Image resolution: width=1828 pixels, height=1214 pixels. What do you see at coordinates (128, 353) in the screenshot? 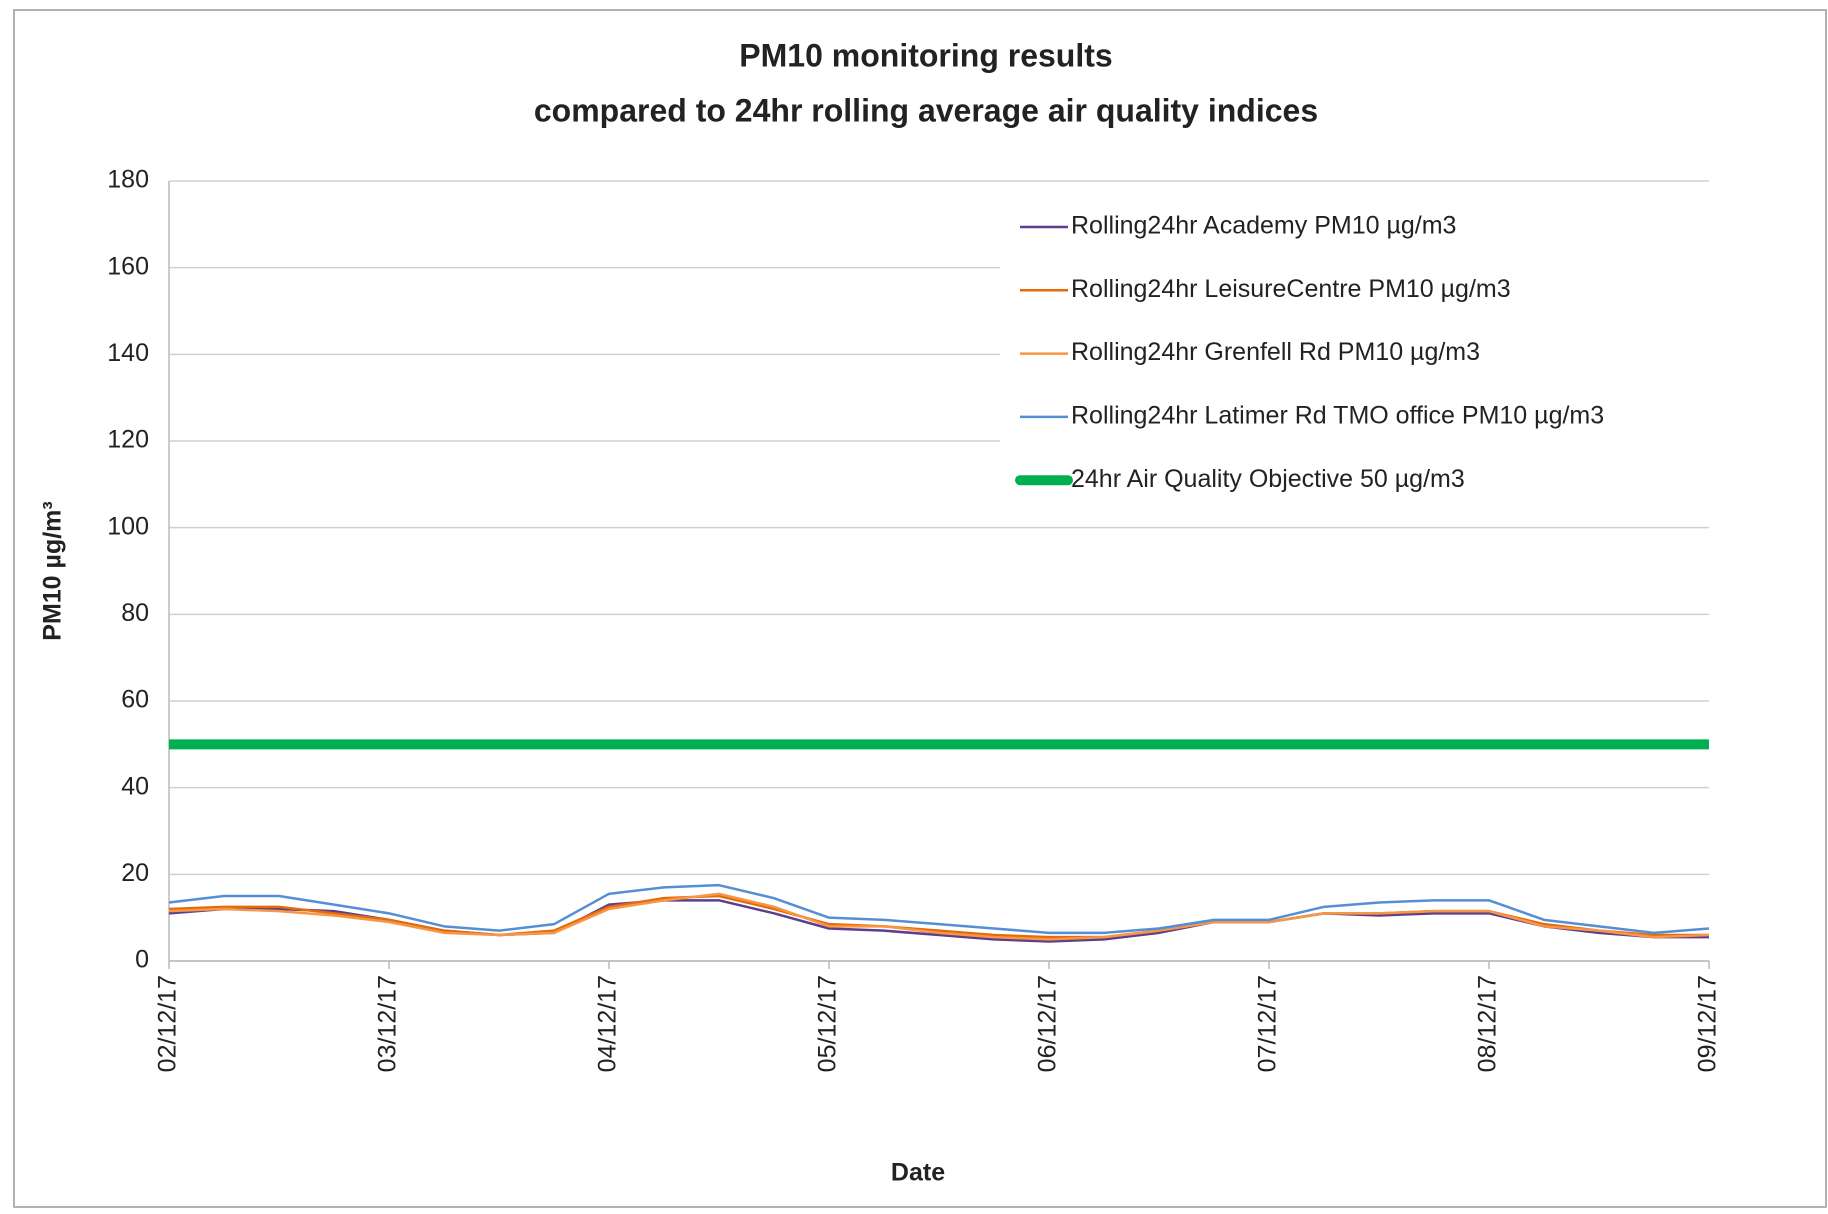
I see `y-tick-label: 140` at bounding box center [128, 353].